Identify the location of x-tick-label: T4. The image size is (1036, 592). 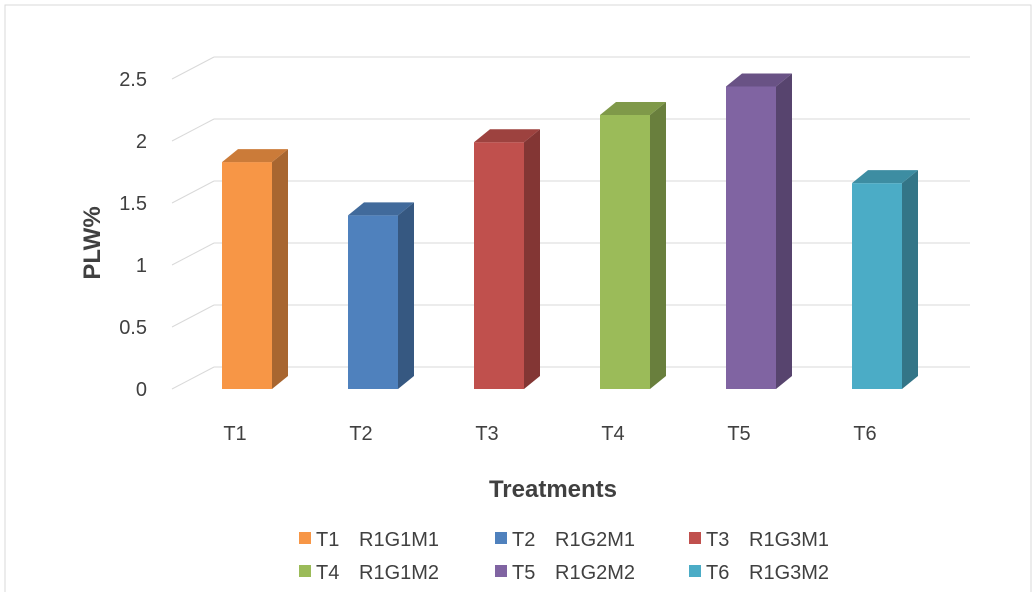
(612, 434).